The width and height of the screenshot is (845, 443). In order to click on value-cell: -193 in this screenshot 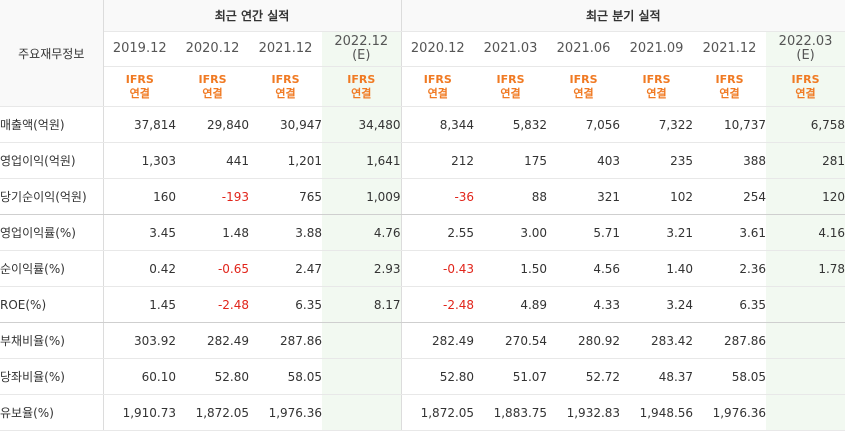, I will do `click(212, 196)`.